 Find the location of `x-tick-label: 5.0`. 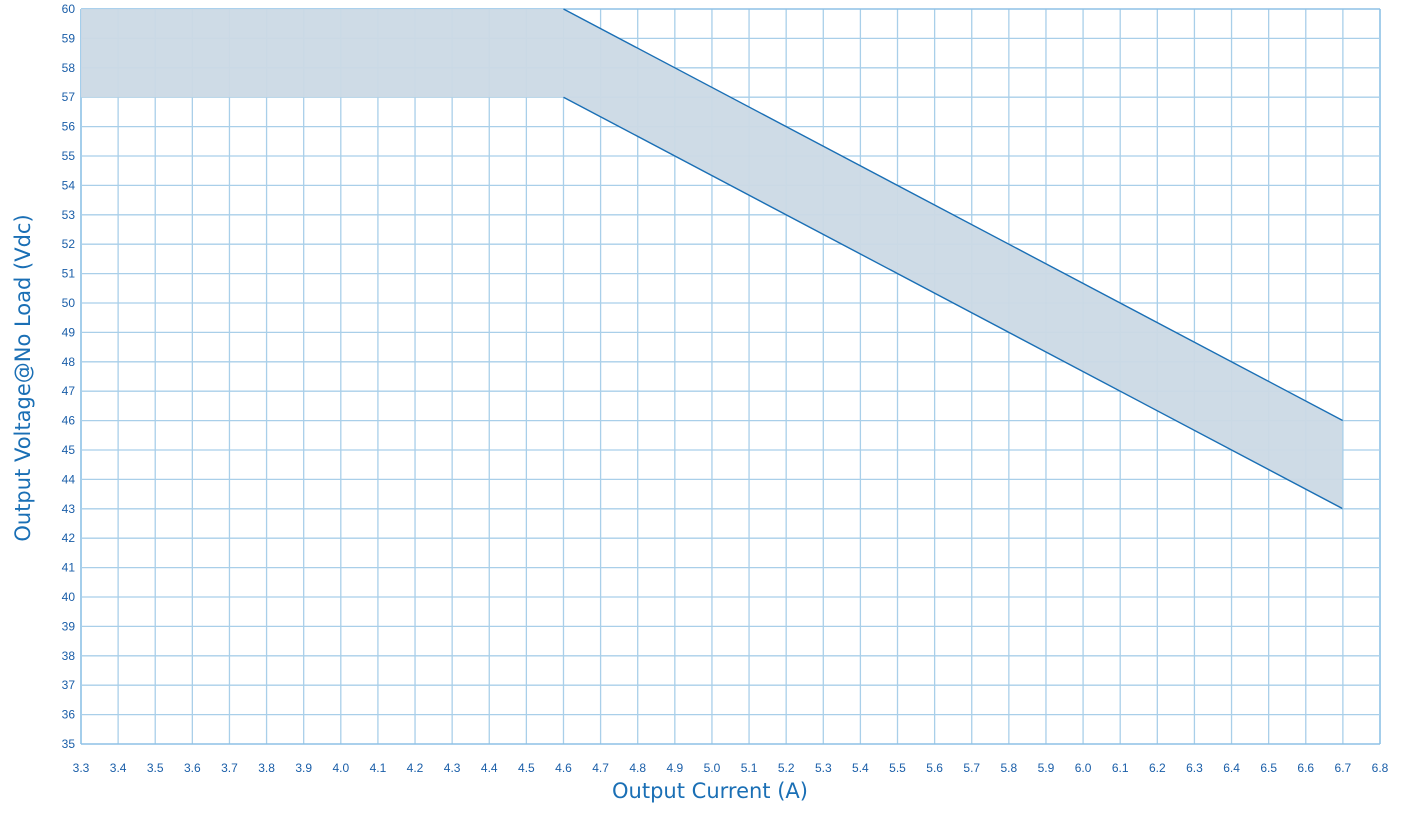

x-tick-label: 5.0 is located at coordinates (712, 768).